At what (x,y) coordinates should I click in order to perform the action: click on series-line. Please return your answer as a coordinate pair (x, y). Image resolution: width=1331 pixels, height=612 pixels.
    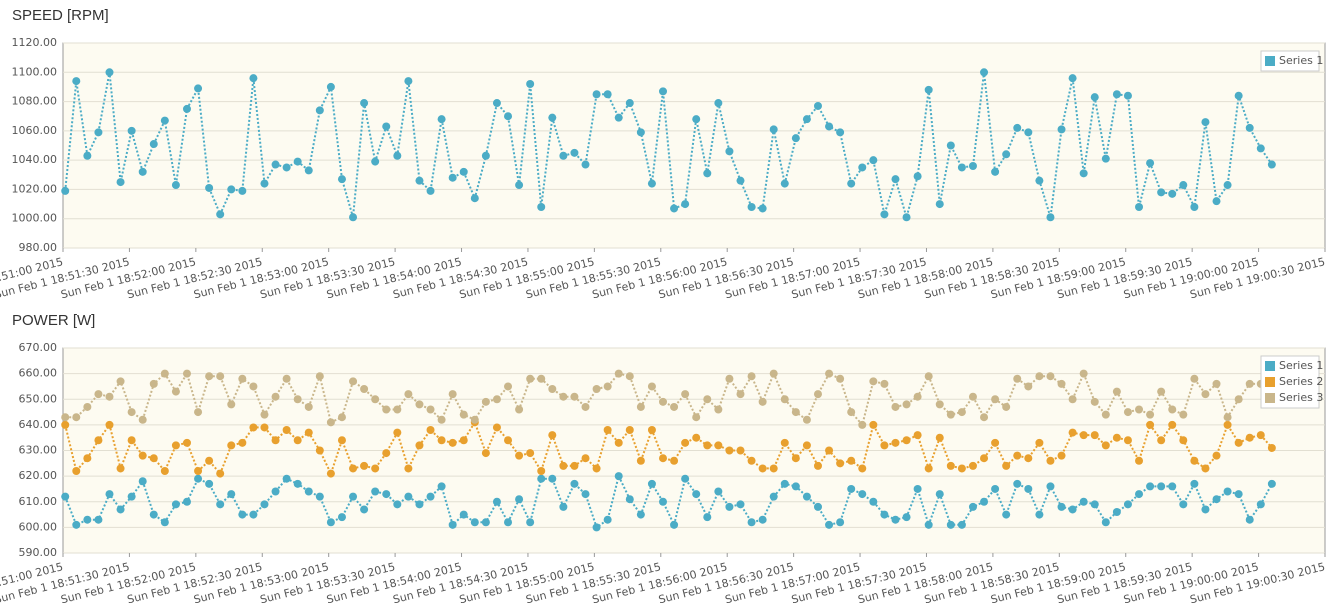
    Looking at the image, I should click on (668, 448).